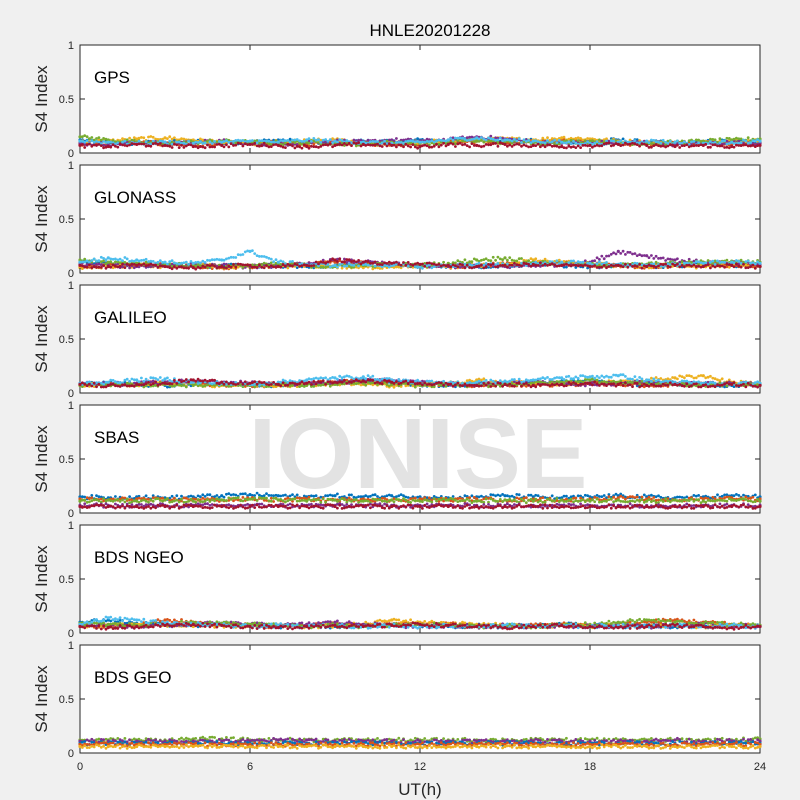 This screenshot has height=800, width=800. What do you see at coordinates (66, 100) in the screenshot?
I see `y-tick-label: 0.5` at bounding box center [66, 100].